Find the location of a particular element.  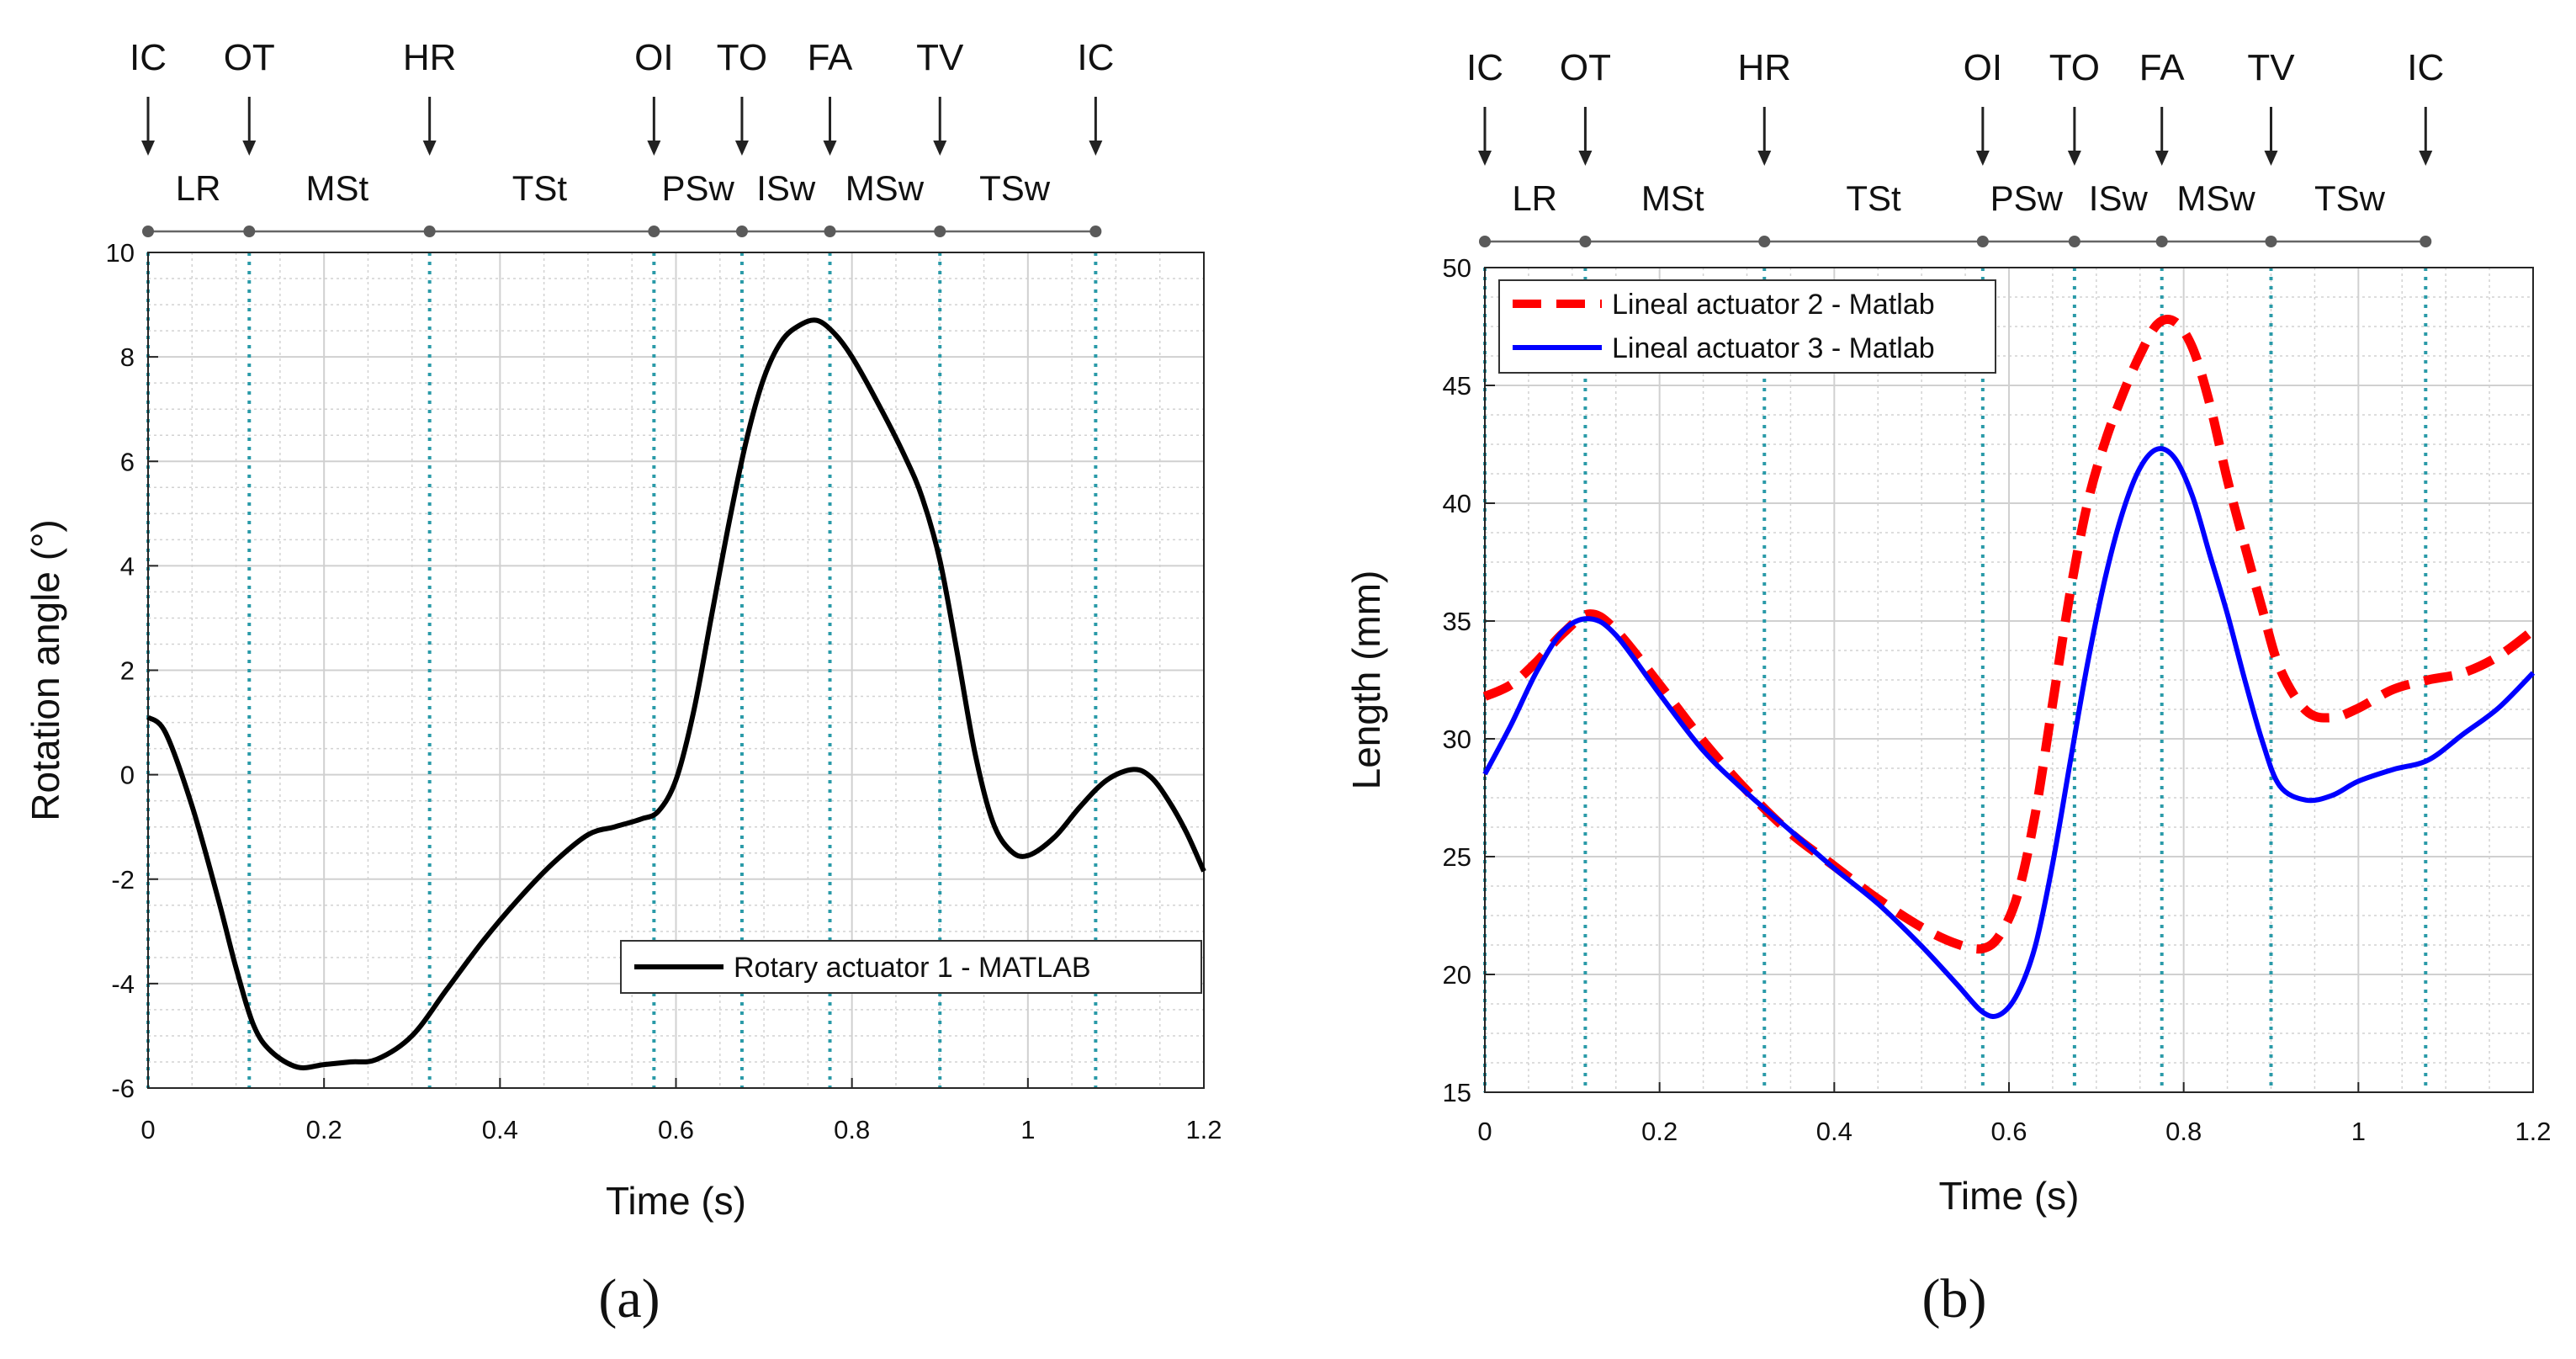

legend-entry: Rotary actuator 1 - MATLAB is located at coordinates (912, 968).